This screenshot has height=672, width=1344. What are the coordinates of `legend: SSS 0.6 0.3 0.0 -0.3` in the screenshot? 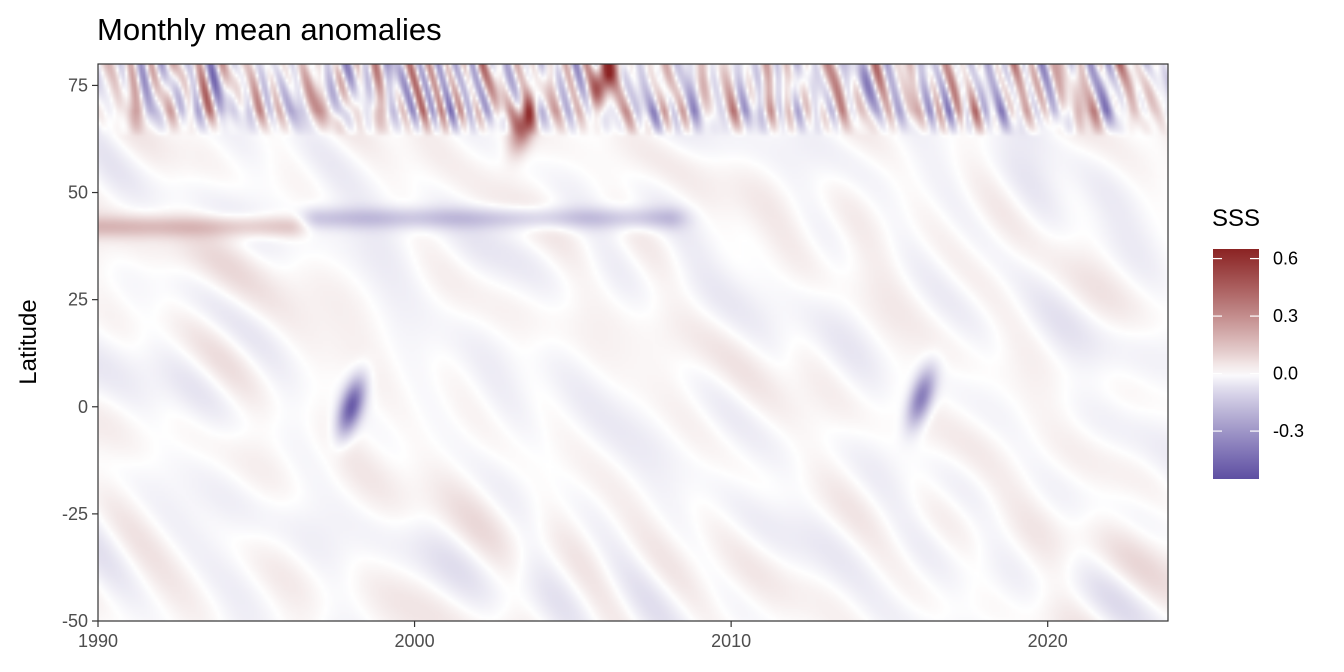 It's located at (1258, 342).